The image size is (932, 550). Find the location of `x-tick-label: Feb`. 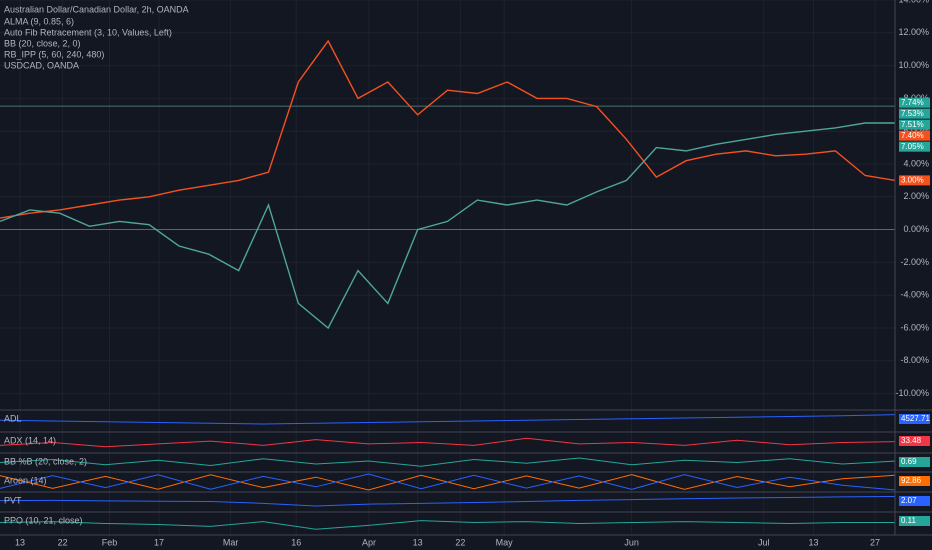

x-tick-label: Feb is located at coordinates (110, 542).